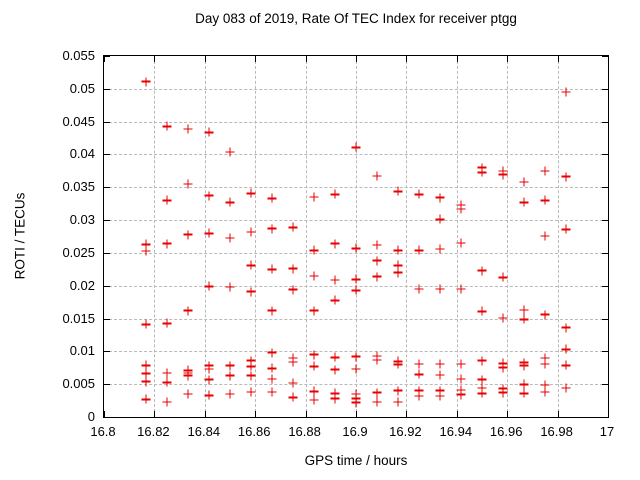  I want to click on y-tick-label: 0.045, so click(78, 121).